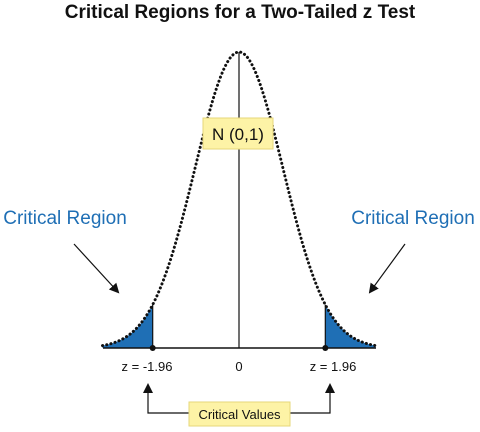 This screenshot has height=432, width=480. I want to click on left-critical-point, so click(152, 348).